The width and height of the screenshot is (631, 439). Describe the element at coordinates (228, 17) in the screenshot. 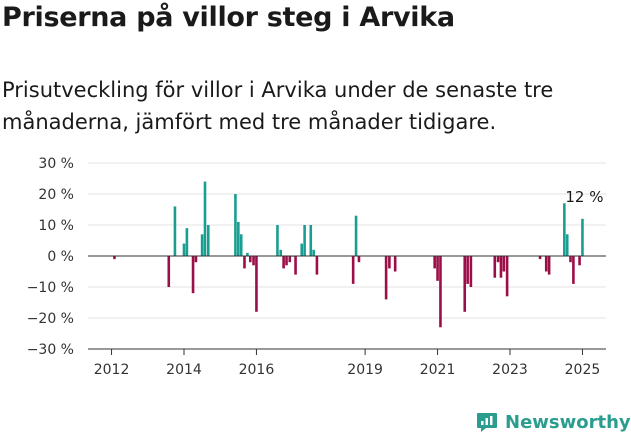

I see `chart-title: Priserna på villor steg i Arvika` at that location.